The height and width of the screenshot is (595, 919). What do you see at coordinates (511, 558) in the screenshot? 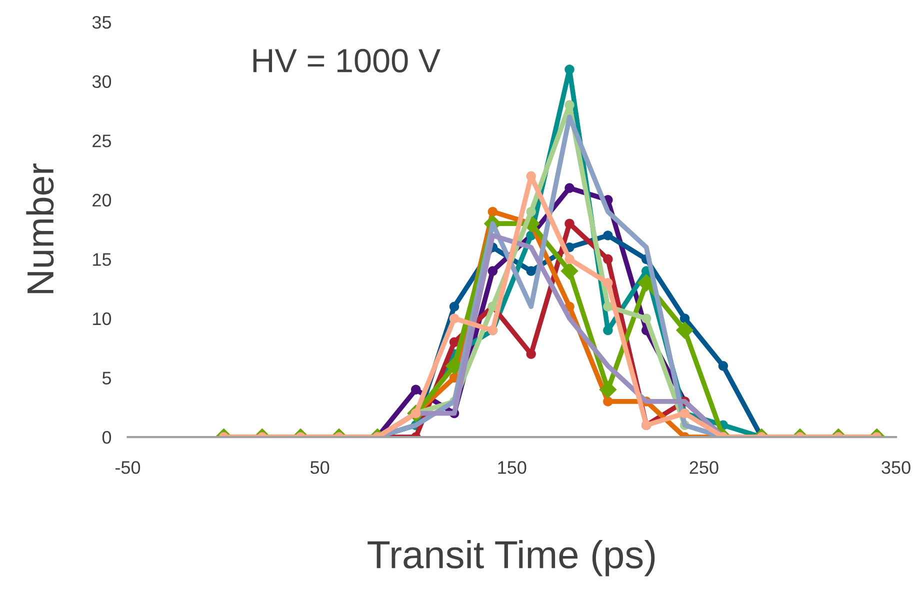
I see `x-axis-title: Transit Time (ps)` at bounding box center [511, 558].